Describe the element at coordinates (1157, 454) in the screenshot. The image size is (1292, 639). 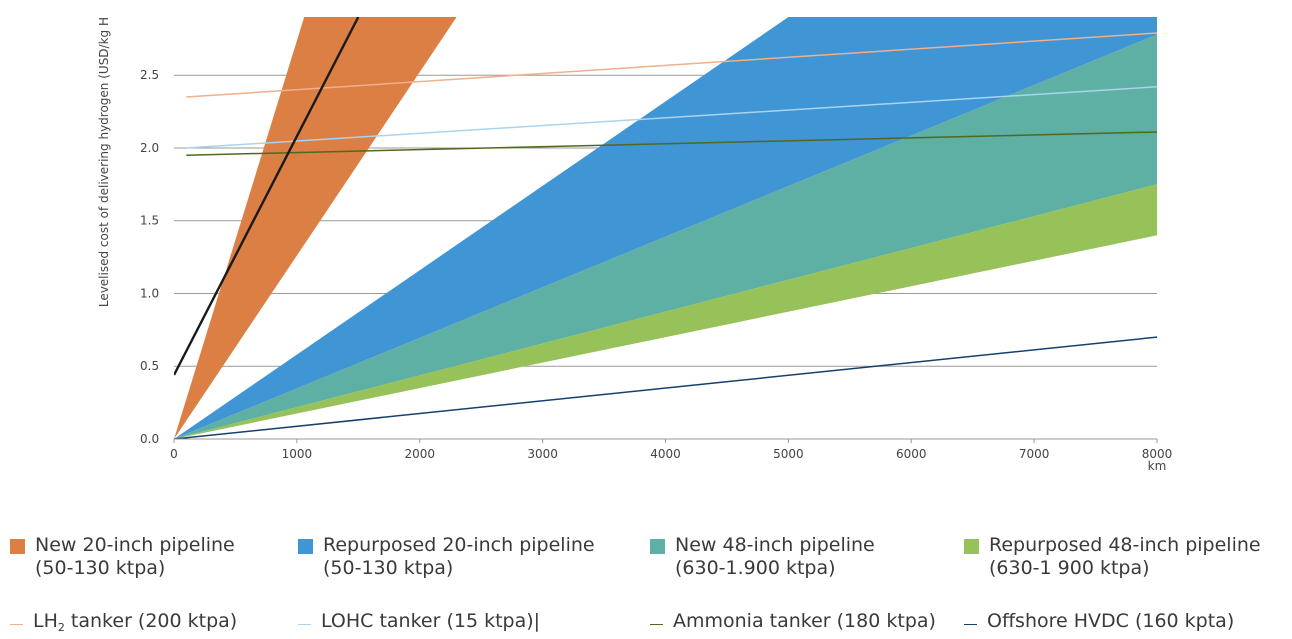
I see `x-tick-label: 8000` at that location.